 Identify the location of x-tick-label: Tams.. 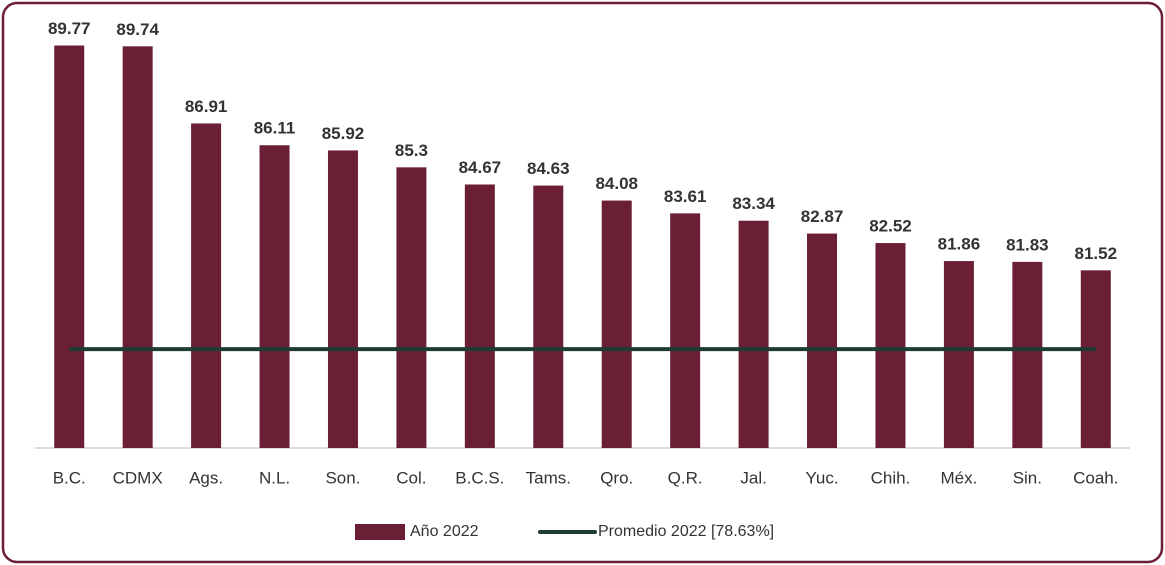
(548, 477).